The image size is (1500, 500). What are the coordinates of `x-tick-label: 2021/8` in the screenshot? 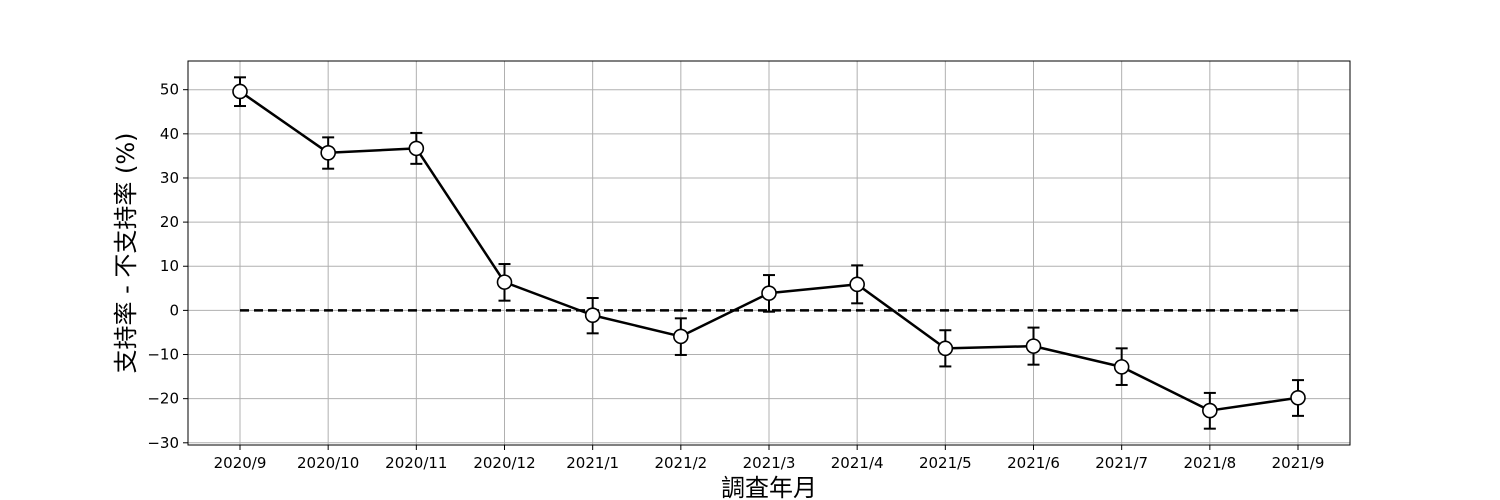 It's located at (1209, 463).